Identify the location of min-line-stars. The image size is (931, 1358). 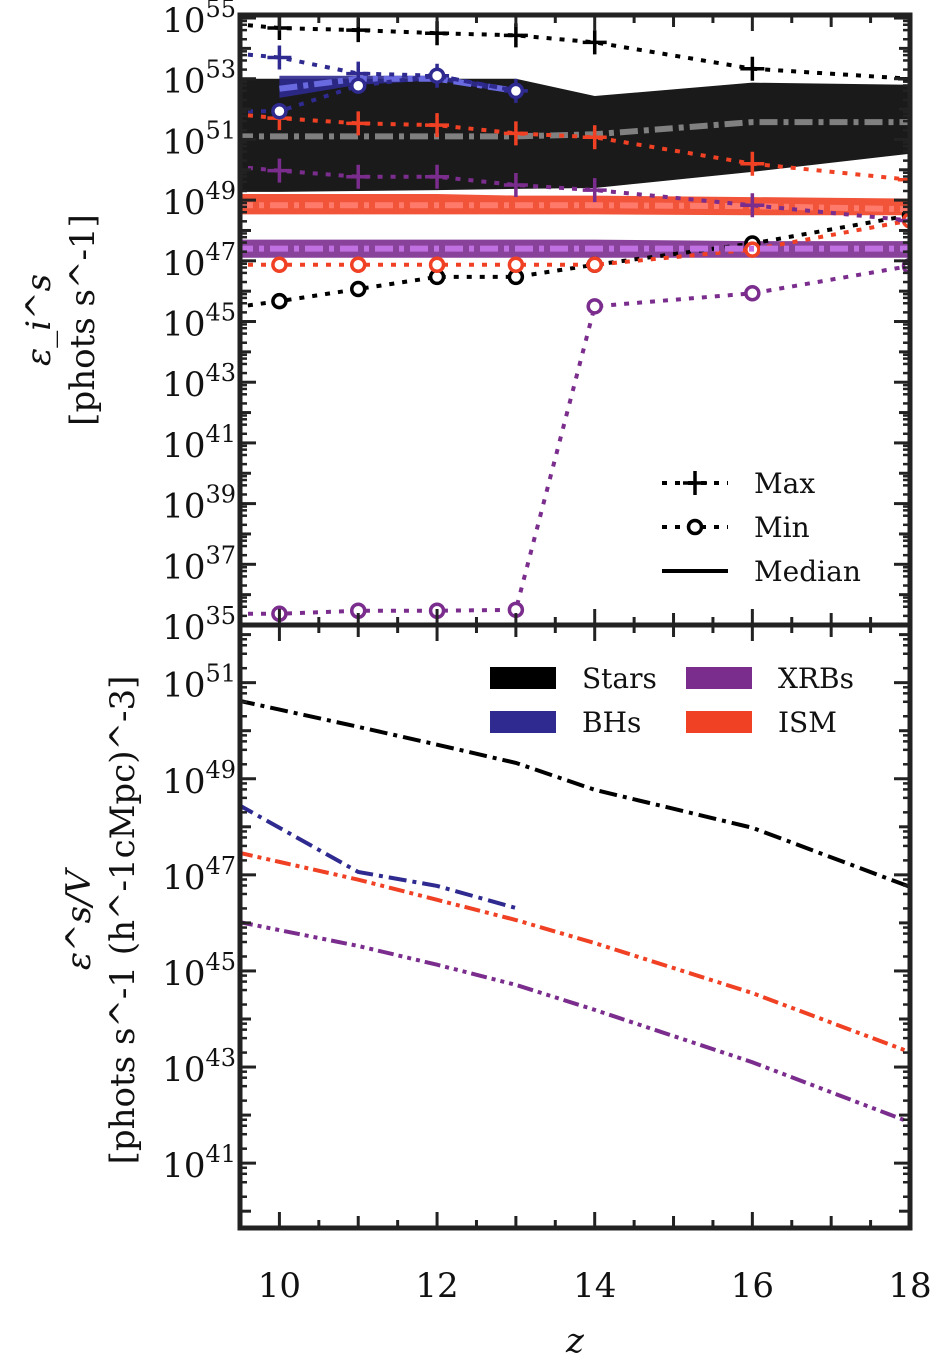
(575, 261).